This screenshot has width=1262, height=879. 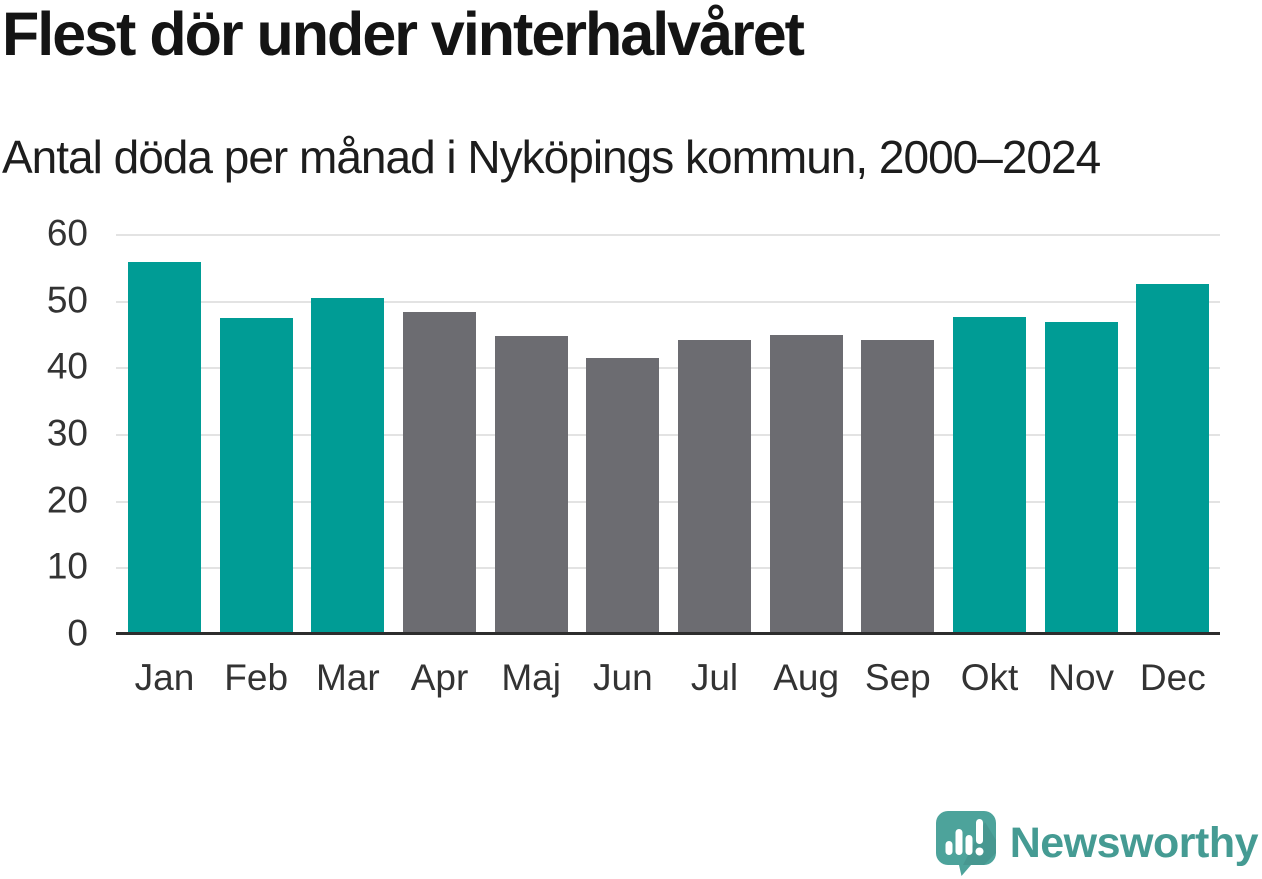 What do you see at coordinates (1081, 478) in the screenshot?
I see `bar-nov` at bounding box center [1081, 478].